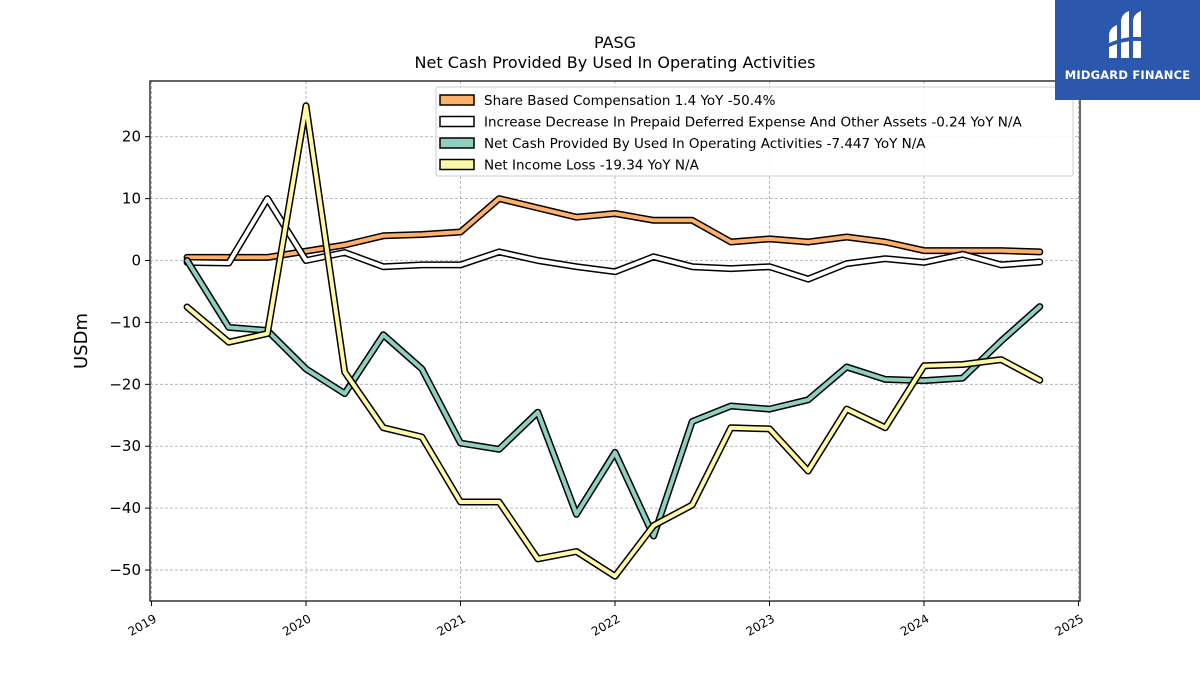  What do you see at coordinates (615, 42) in the screenshot?
I see `chart-title: PASG` at bounding box center [615, 42].